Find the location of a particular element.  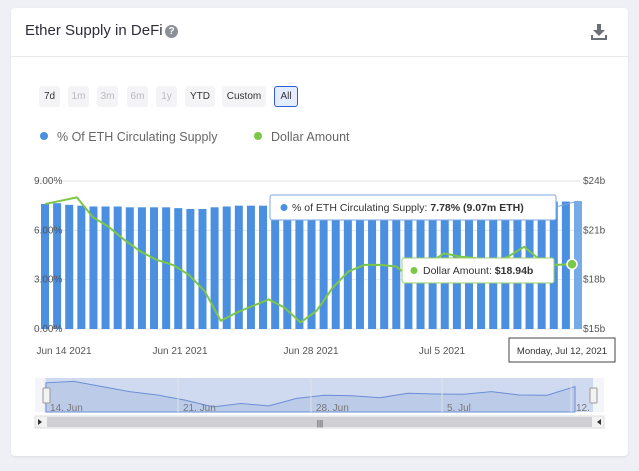

scrollbar-grip-icon: ||| is located at coordinates (320, 423).